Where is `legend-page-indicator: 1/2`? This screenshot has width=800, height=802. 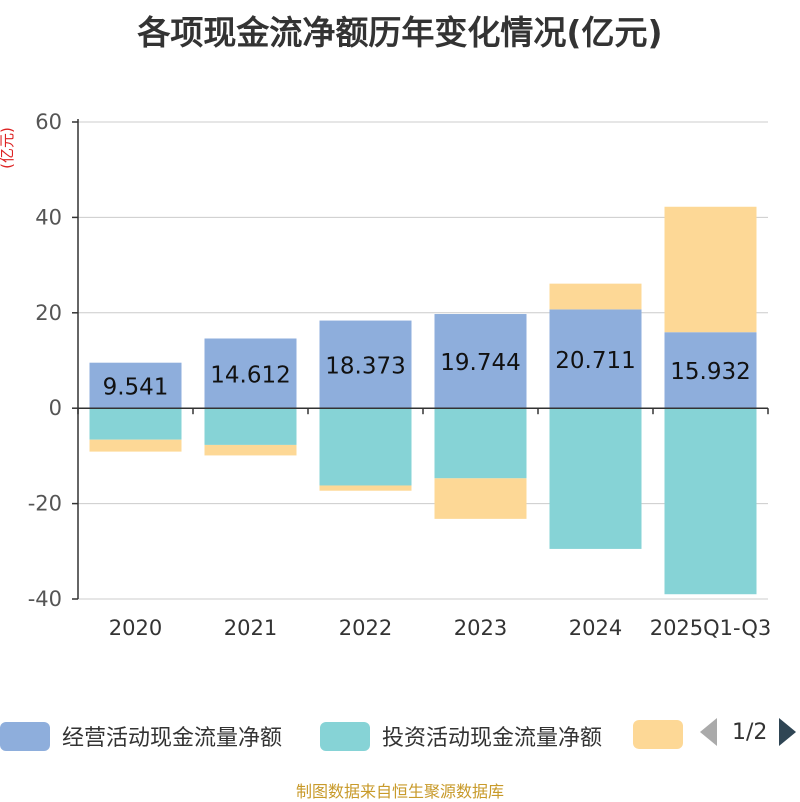 legend-page-indicator: 1/2 is located at coordinates (750, 732).